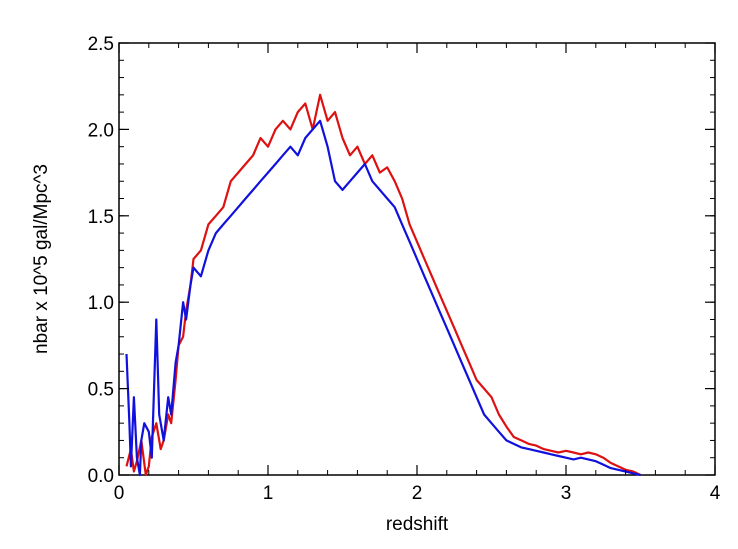 The height and width of the screenshot is (549, 738). Describe the element at coordinates (101, 217) in the screenshot. I see `y-tick-label: 1.5` at that location.